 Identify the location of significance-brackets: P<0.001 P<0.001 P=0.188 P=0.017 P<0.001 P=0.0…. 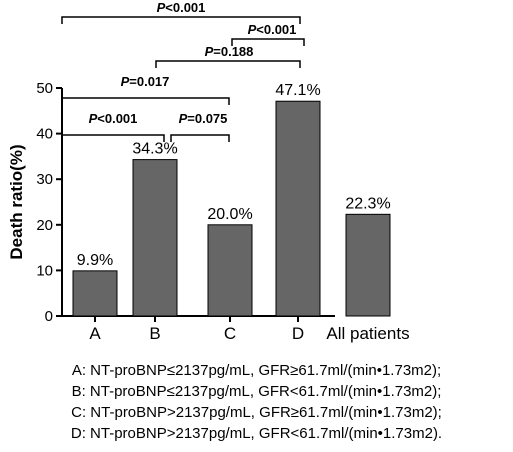
(183, 71).